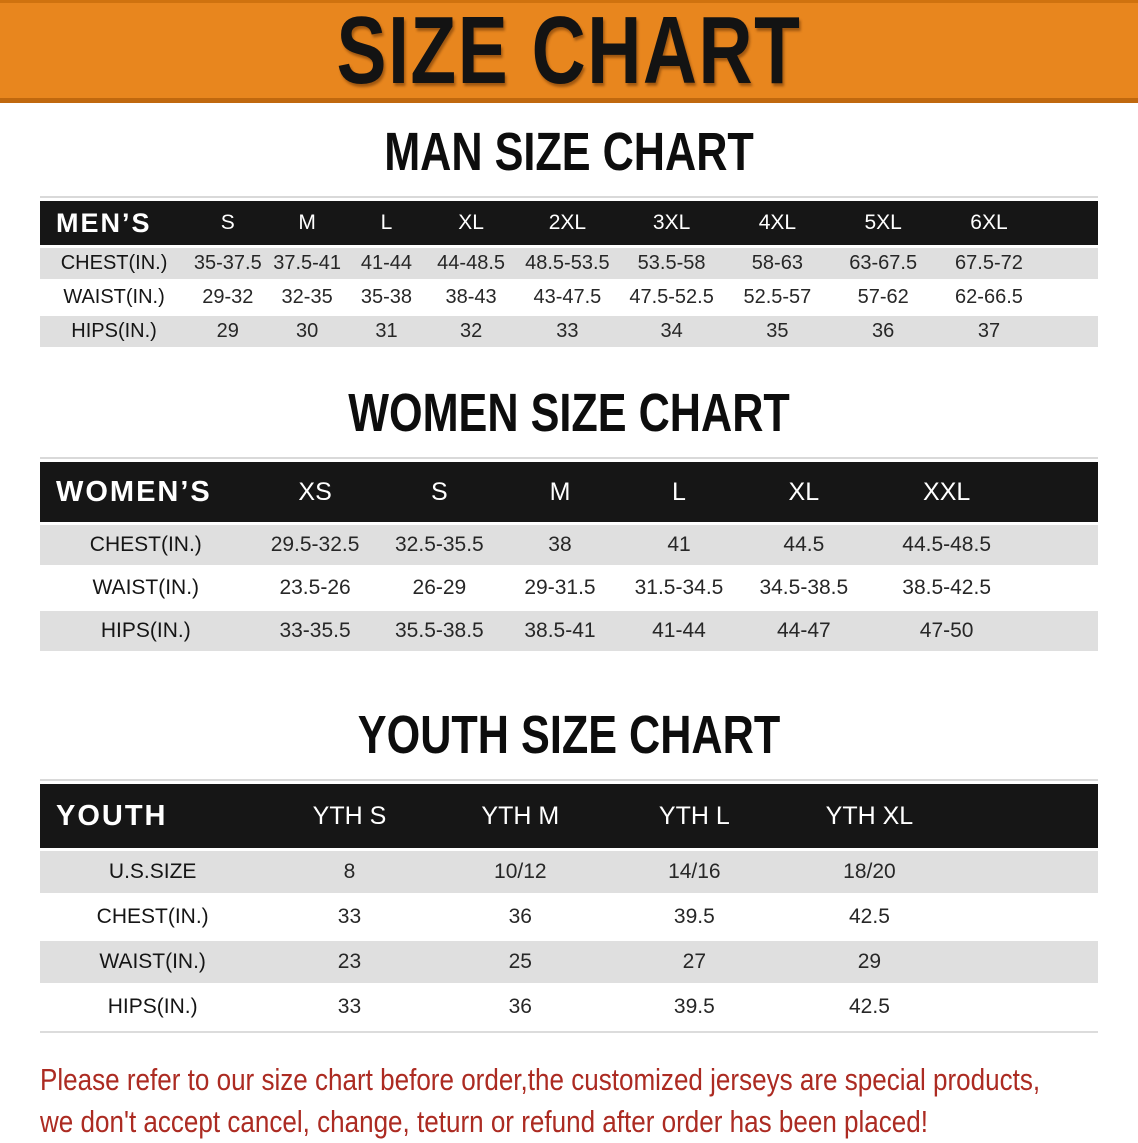 The image size is (1138, 1143). What do you see at coordinates (471, 263) in the screenshot?
I see `cell: 44-48.5` at bounding box center [471, 263].